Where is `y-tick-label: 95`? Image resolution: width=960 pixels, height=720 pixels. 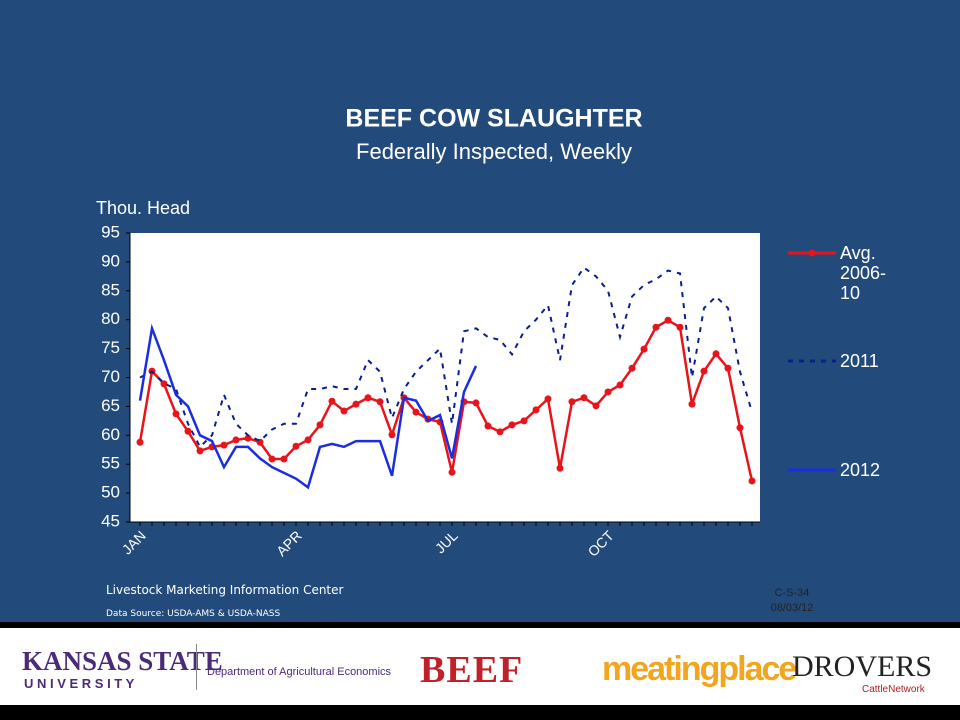
y-tick-label: 95 is located at coordinates (110, 231).